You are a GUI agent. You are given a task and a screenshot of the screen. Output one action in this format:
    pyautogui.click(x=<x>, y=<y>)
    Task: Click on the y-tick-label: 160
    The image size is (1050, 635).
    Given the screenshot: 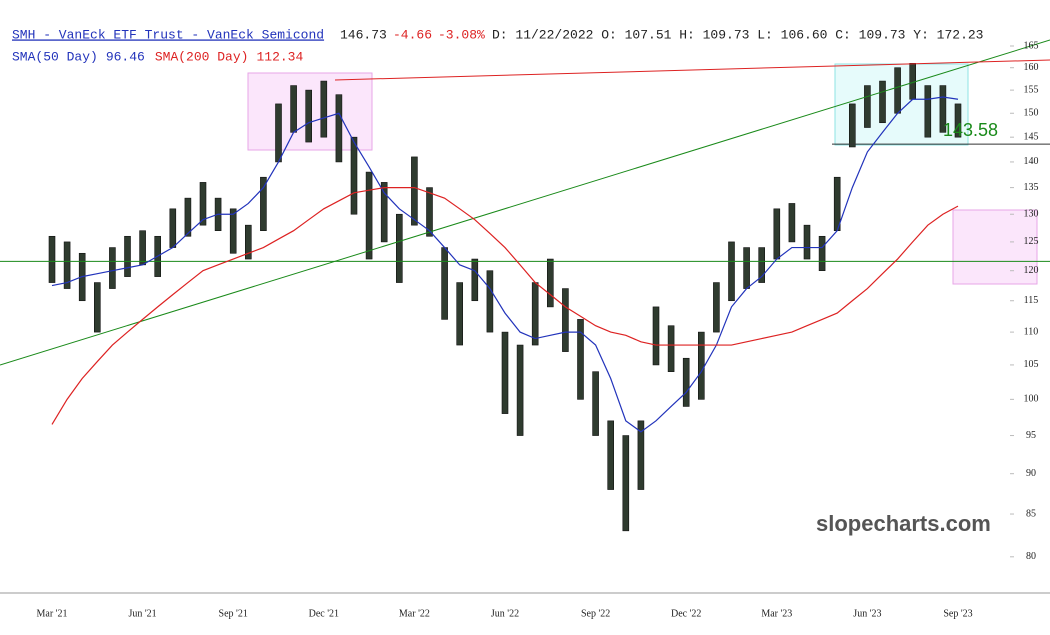 What is the action you would take?
    pyautogui.click(x=1031, y=67)
    